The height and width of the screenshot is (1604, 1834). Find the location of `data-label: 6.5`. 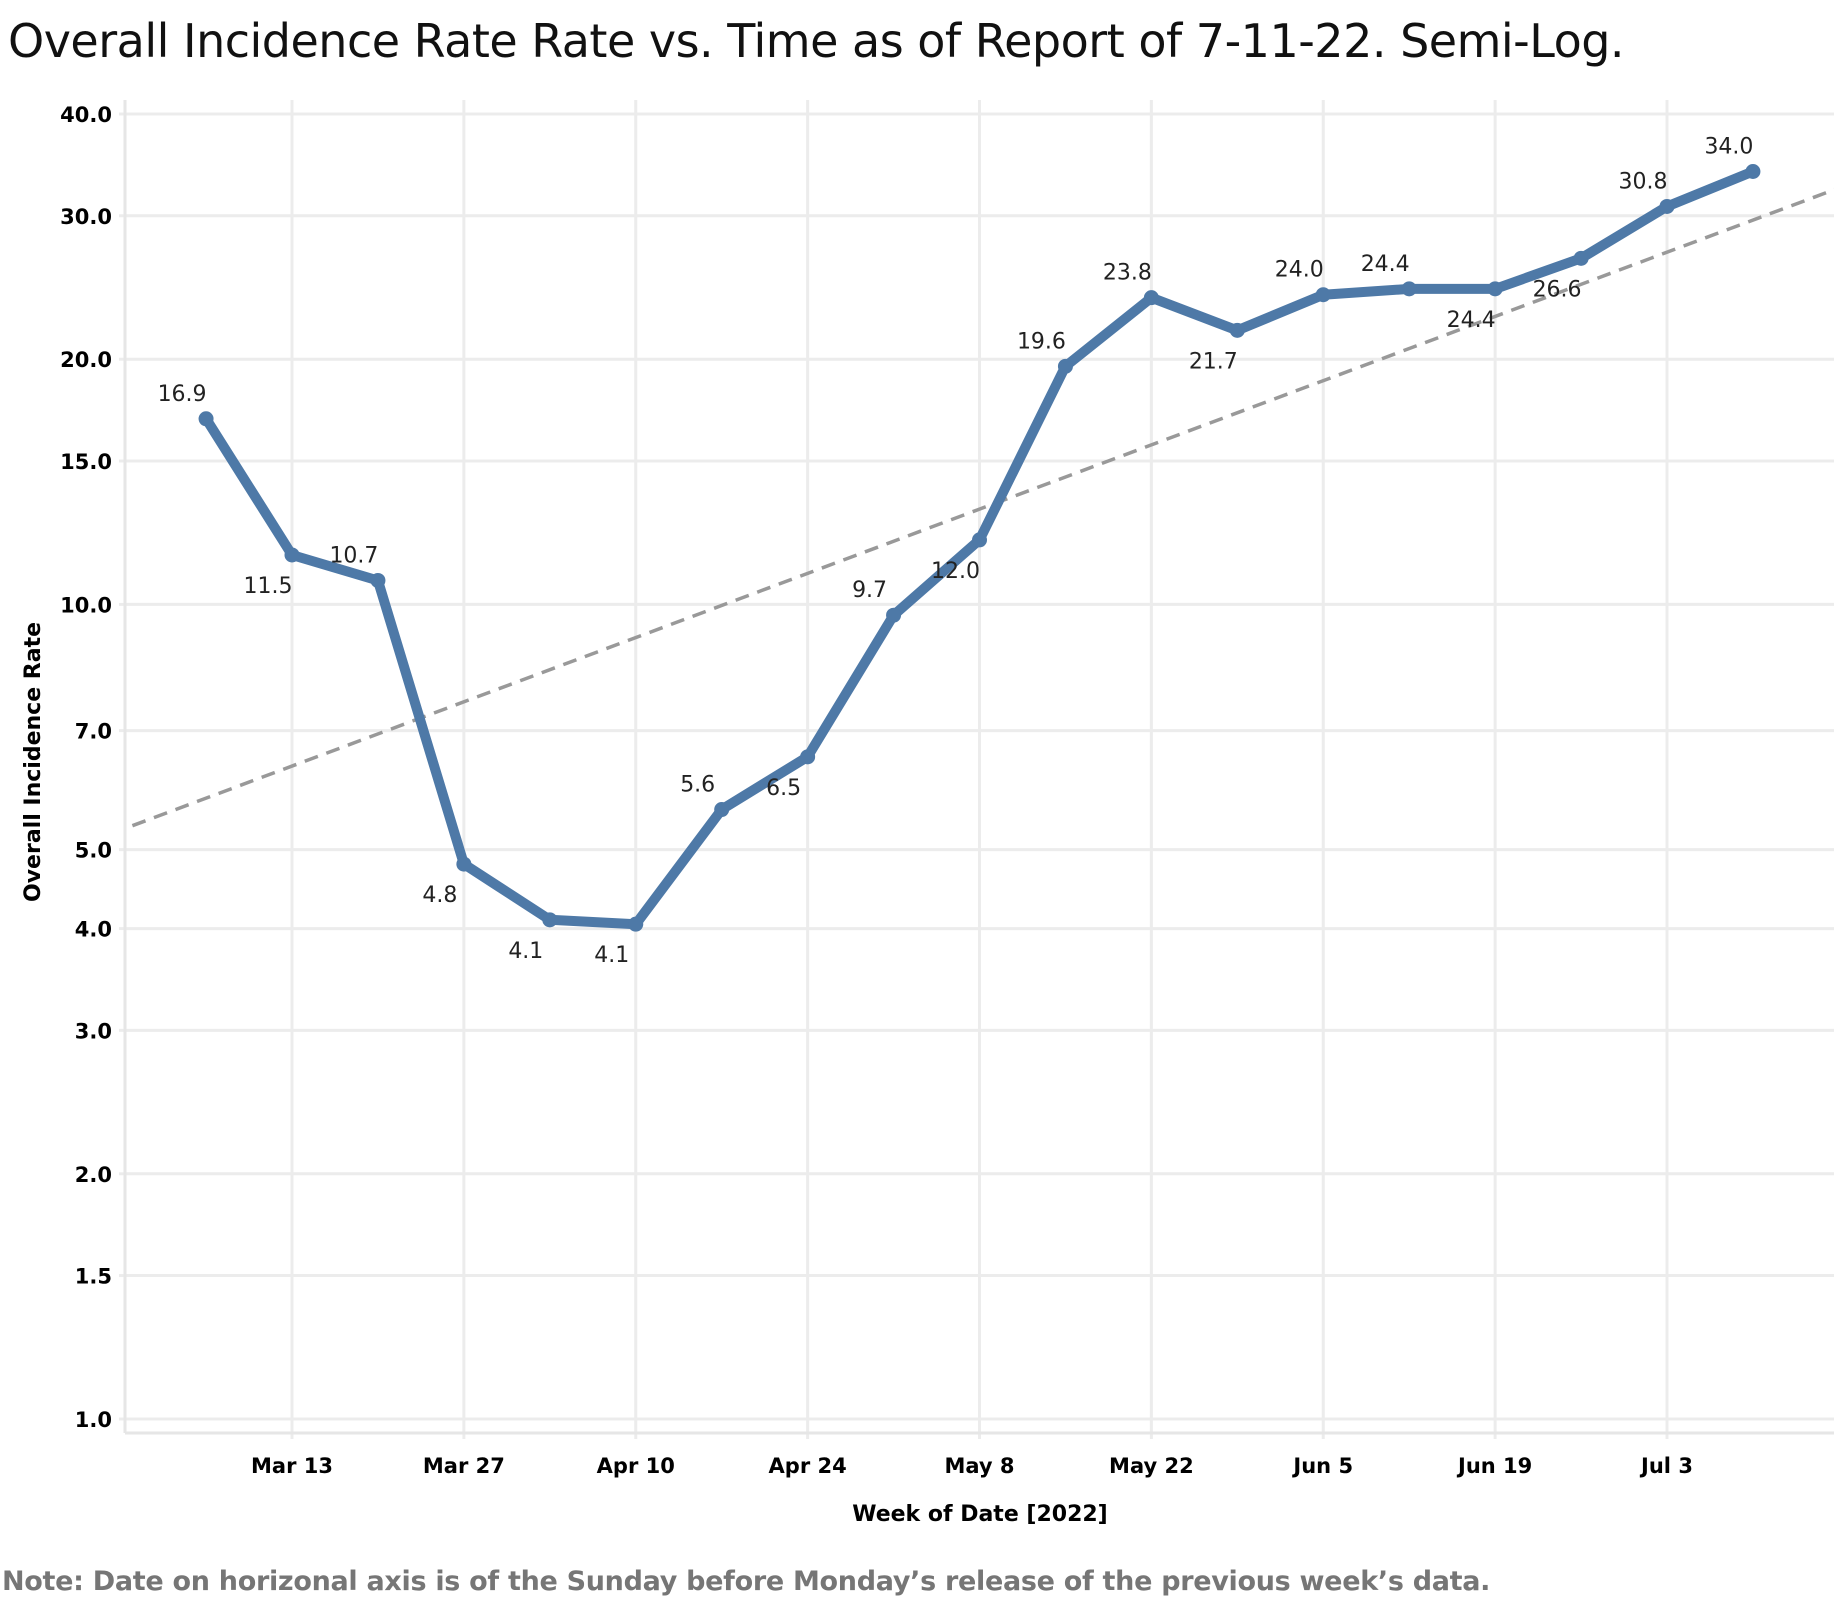

data-label: 6.5 is located at coordinates (783, 788).